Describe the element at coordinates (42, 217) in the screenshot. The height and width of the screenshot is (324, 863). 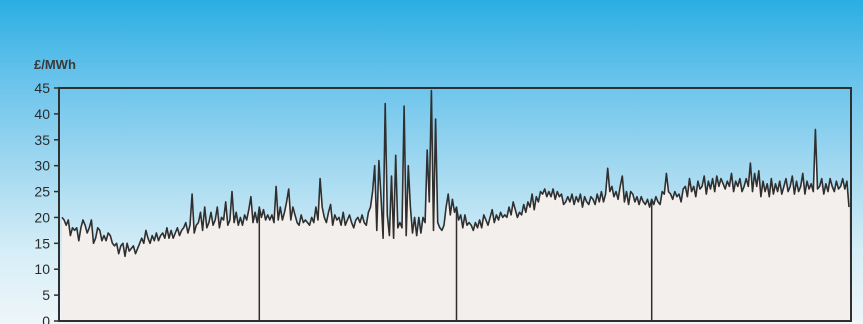
I see `y-tick-label: 20` at that location.